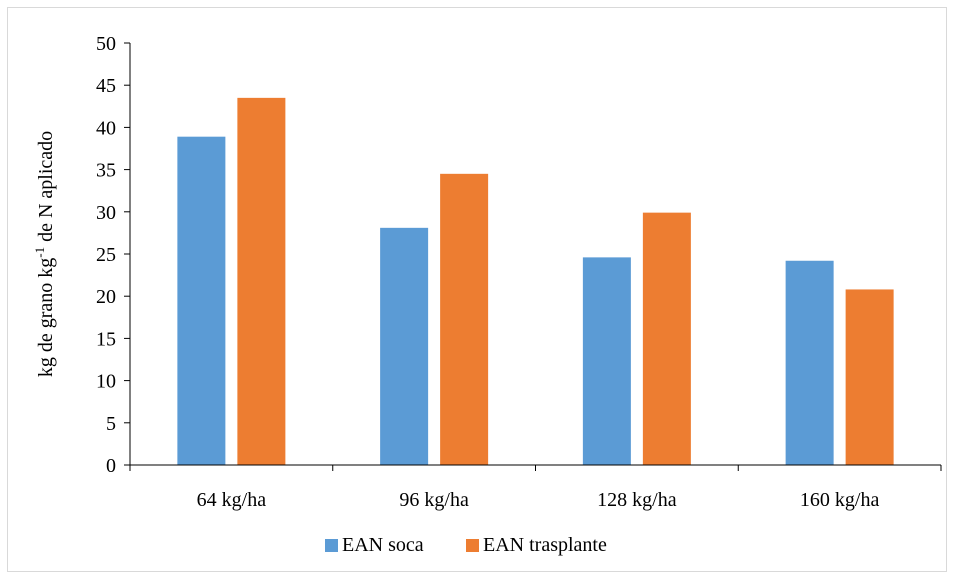  Describe the element at coordinates (46, 317) in the screenshot. I see `y-axis-title-main: kg de grano kg` at that location.